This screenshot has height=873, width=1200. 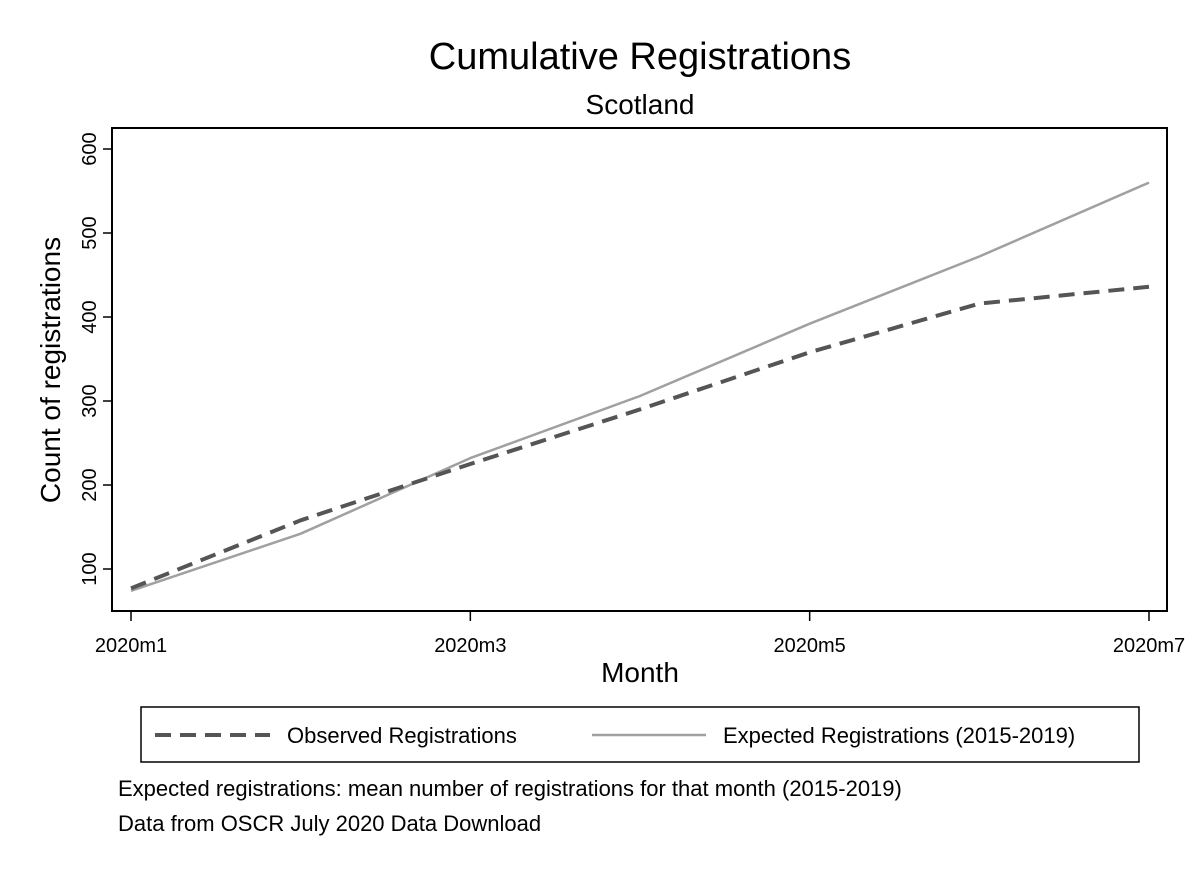 What do you see at coordinates (470, 646) in the screenshot?
I see `x-tick-label: 2020m3` at bounding box center [470, 646].